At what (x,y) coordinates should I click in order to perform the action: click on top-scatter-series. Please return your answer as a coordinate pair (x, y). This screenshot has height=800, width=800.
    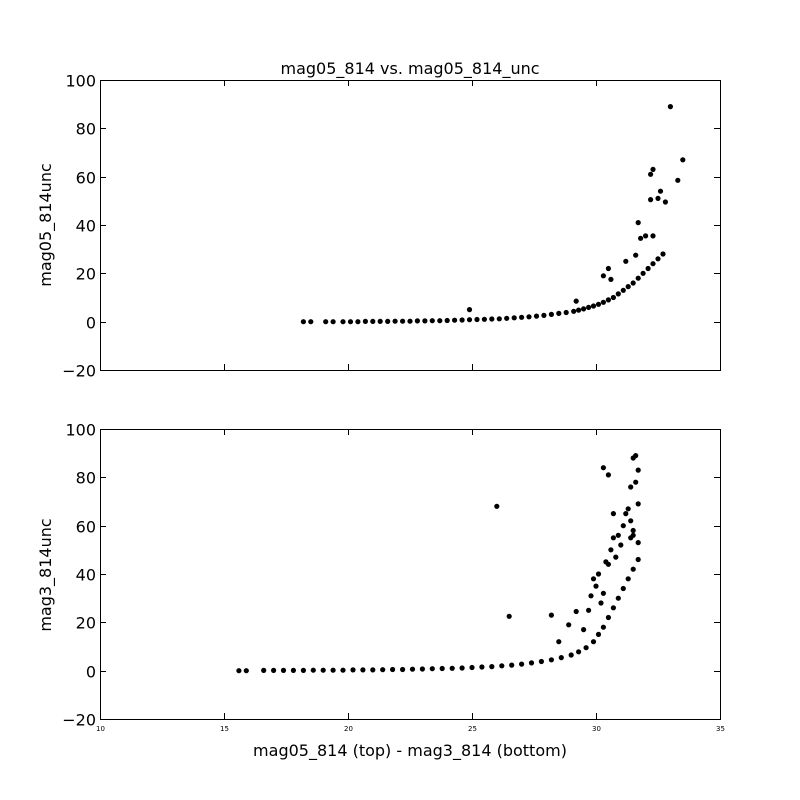
    Looking at the image, I should click on (493, 214).